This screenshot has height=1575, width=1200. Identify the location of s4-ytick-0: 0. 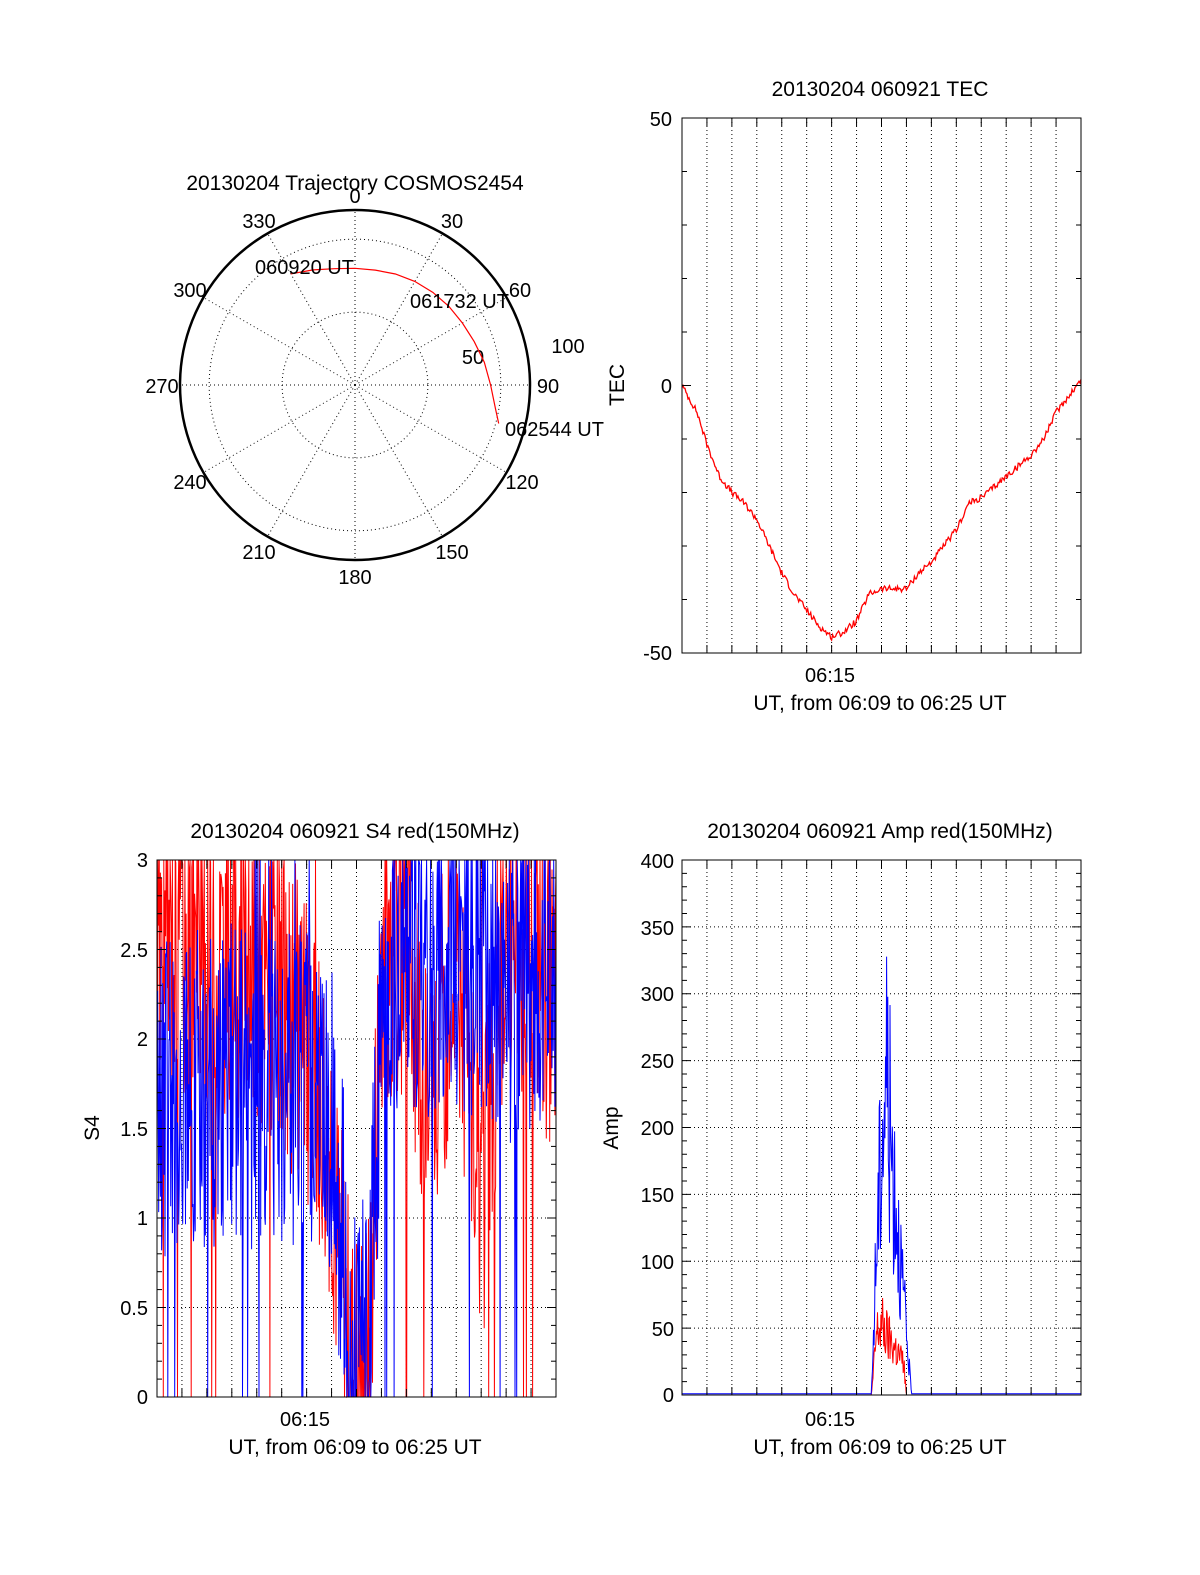
(142, 1398).